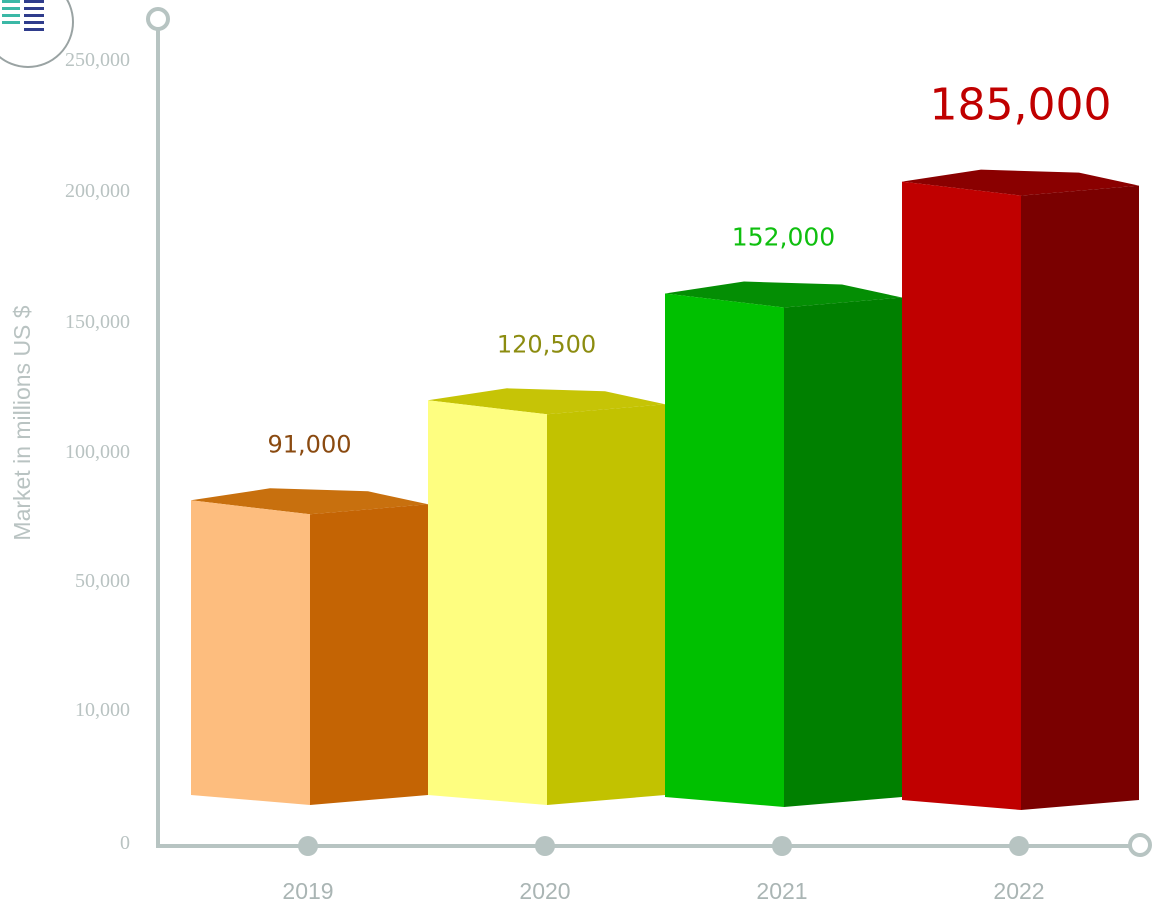  I want to click on x-axis-end-marker, so click(1140, 845).